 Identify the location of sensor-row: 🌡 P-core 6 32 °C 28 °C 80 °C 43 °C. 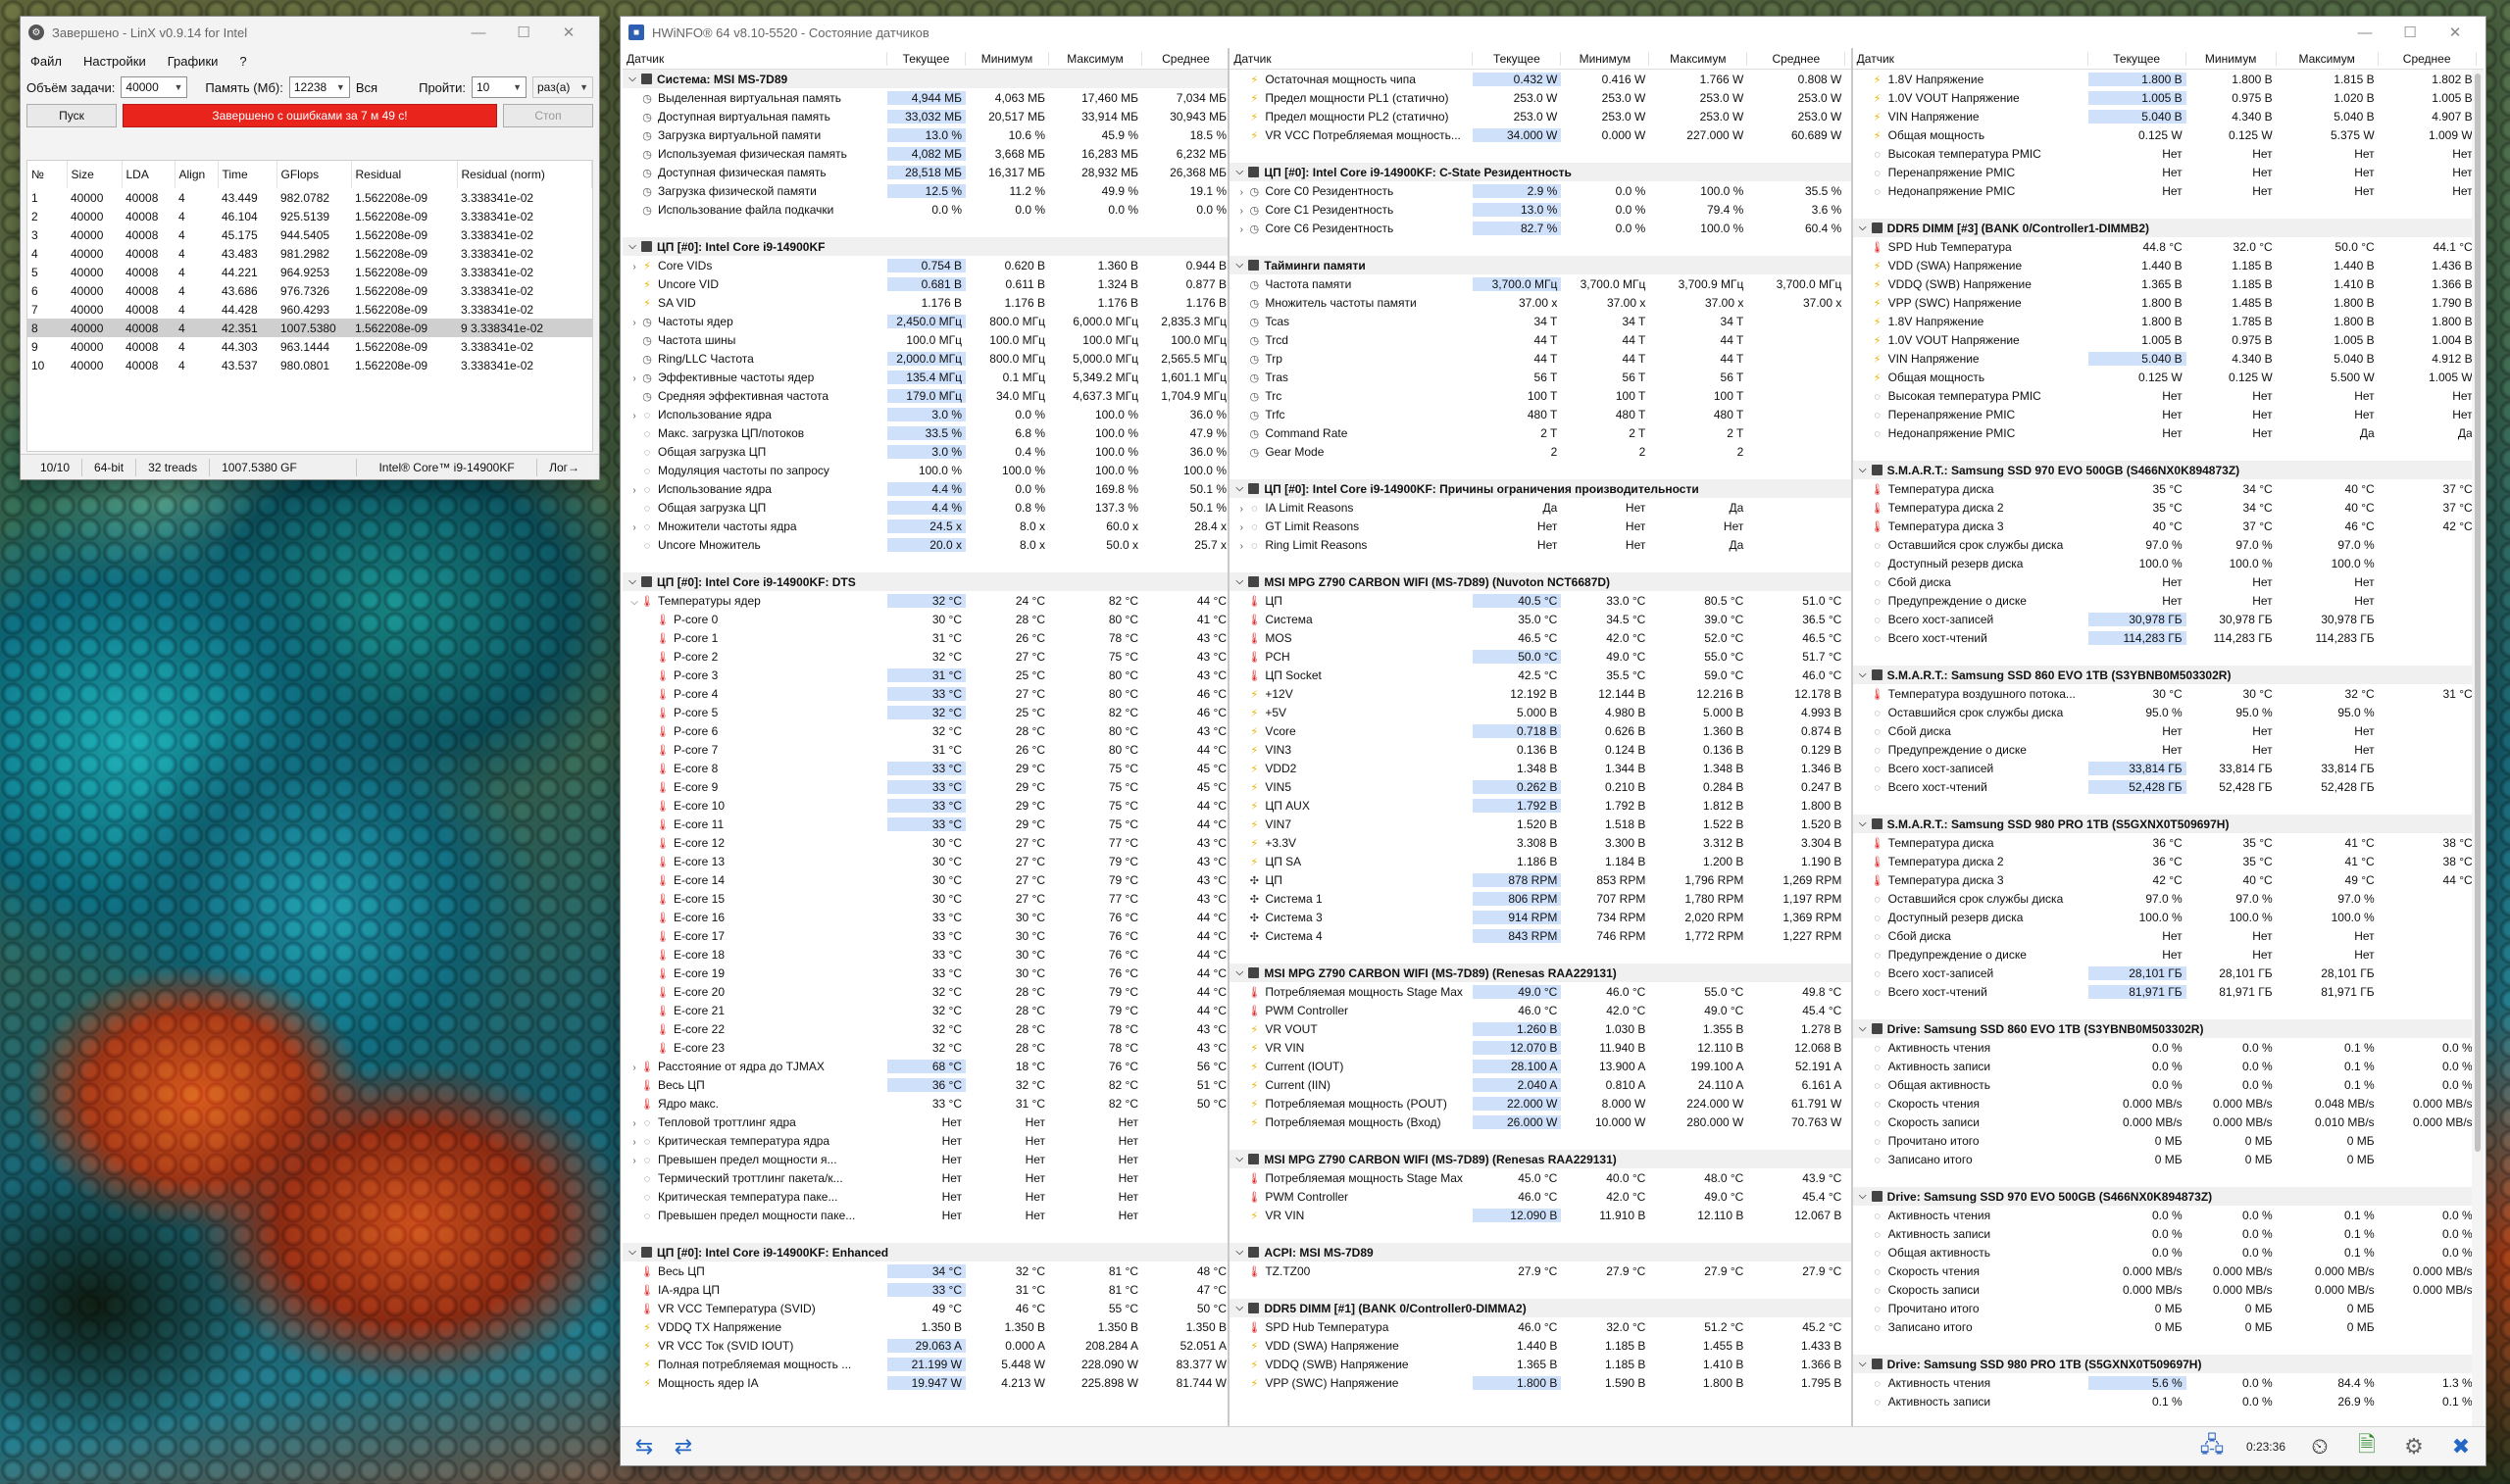
(925, 730).